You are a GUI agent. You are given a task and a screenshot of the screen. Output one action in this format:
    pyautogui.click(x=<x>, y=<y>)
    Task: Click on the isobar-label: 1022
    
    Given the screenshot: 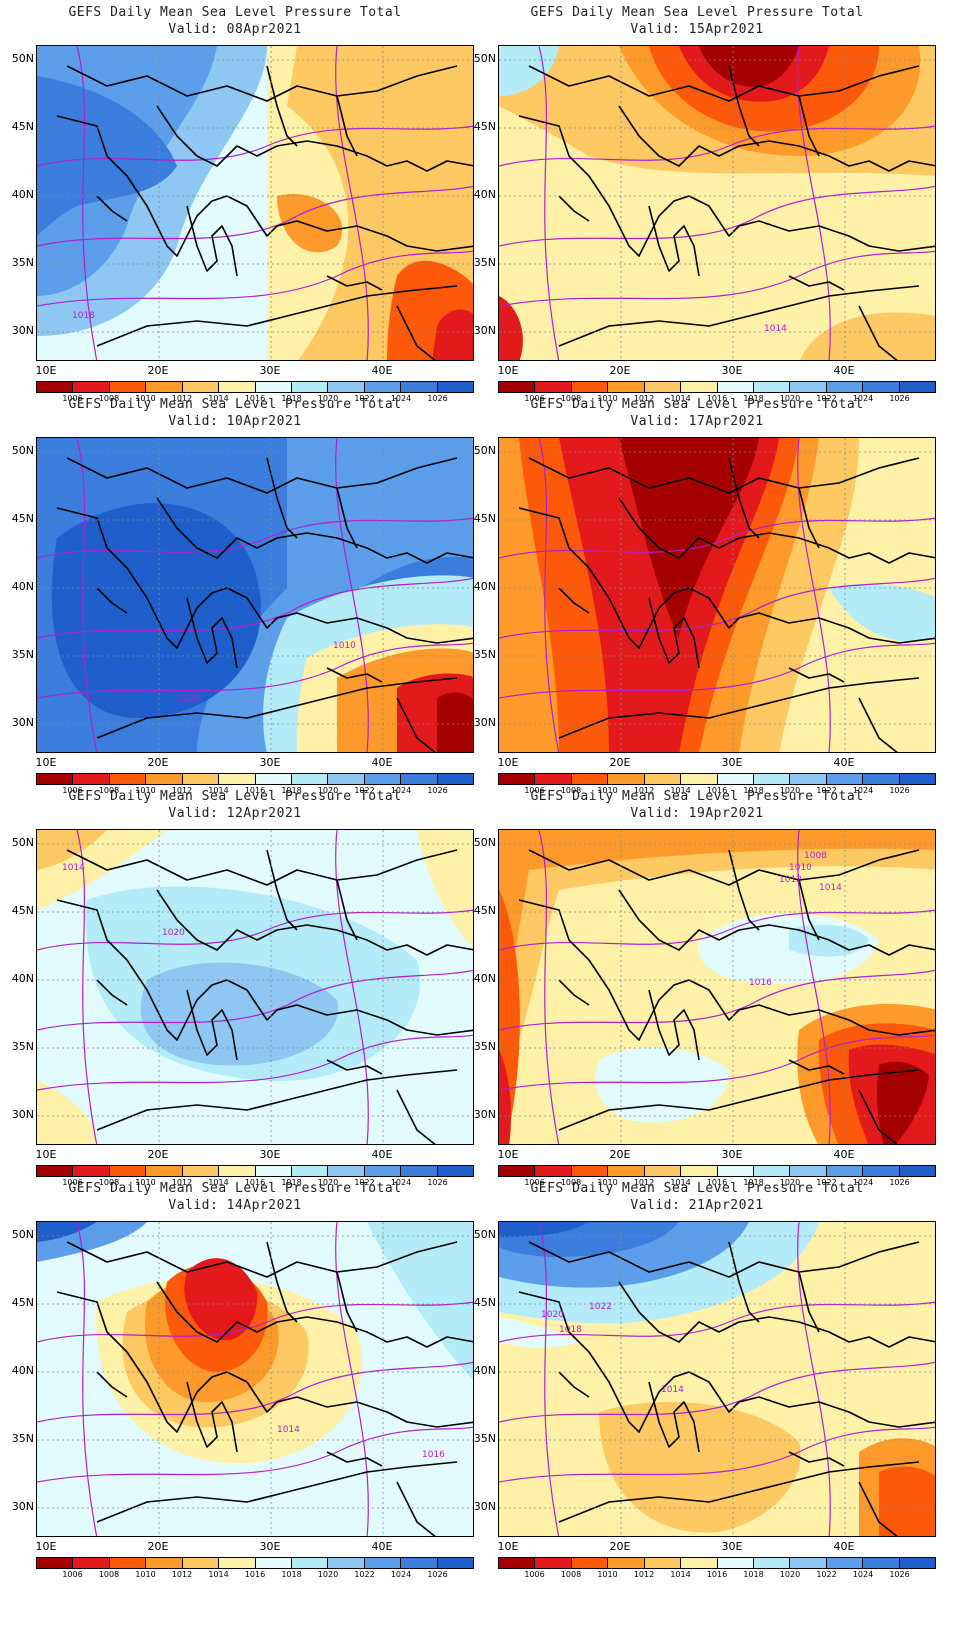 What is the action you would take?
    pyautogui.click(x=600, y=1307)
    